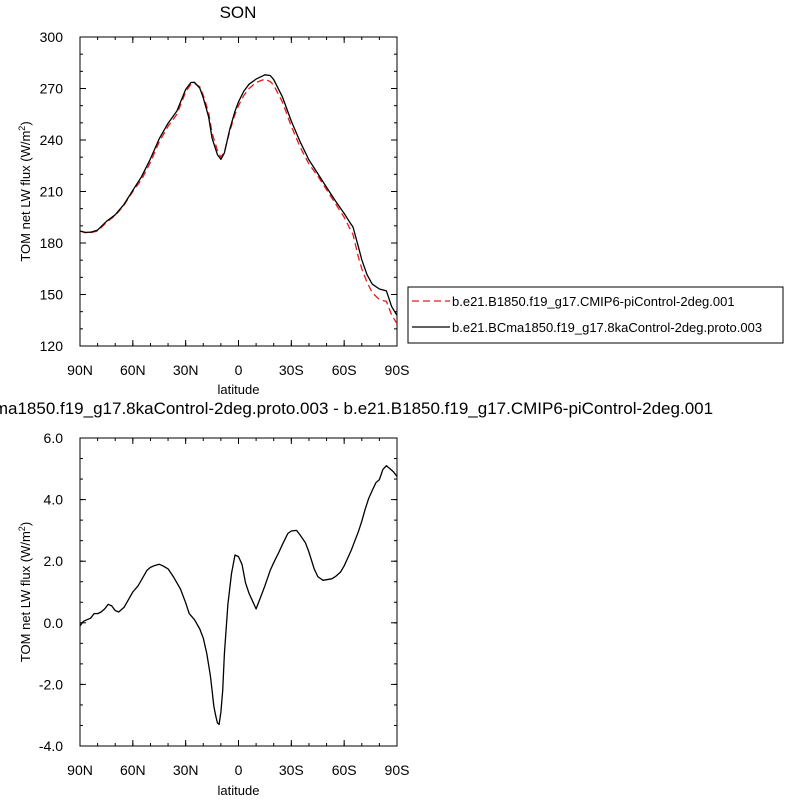 This screenshot has height=800, width=800. What do you see at coordinates (52, 295) in the screenshot?
I see `y-tick-label: 150` at bounding box center [52, 295].